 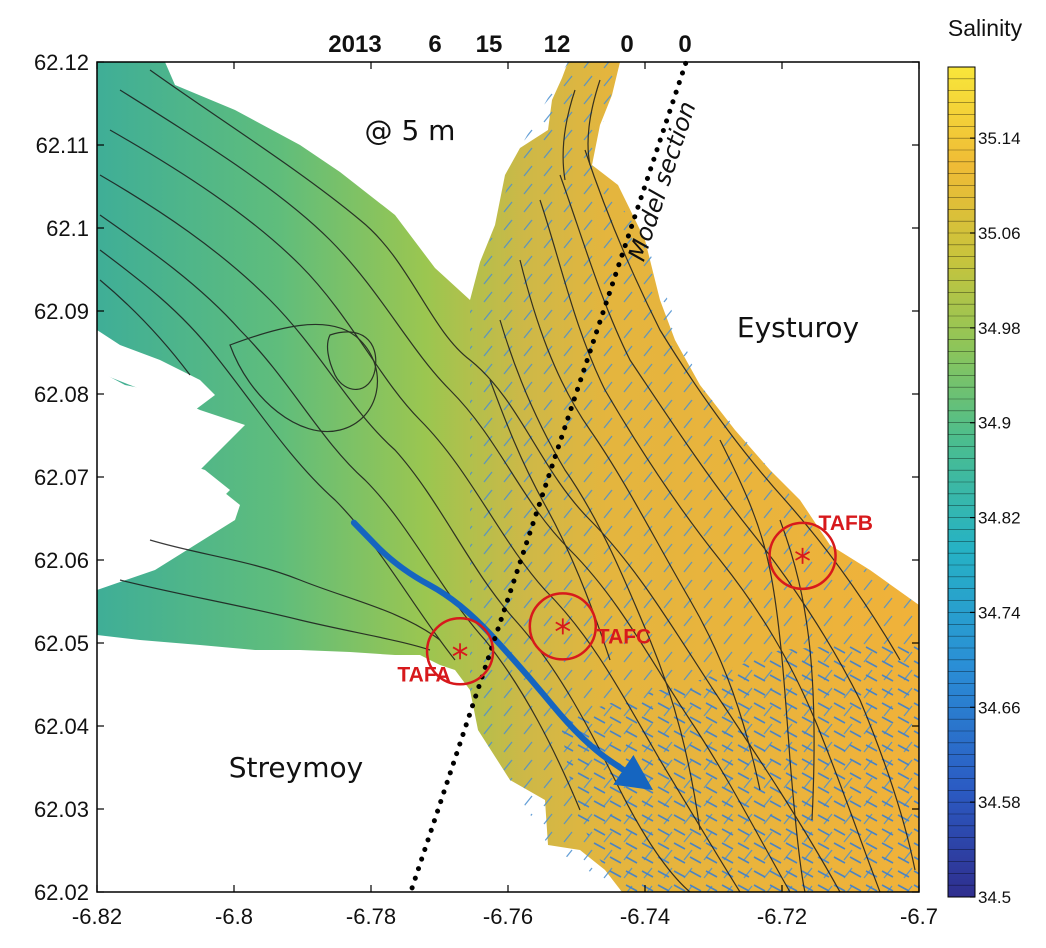 What do you see at coordinates (684, 44) in the screenshot?
I see `date-second: 0` at bounding box center [684, 44].